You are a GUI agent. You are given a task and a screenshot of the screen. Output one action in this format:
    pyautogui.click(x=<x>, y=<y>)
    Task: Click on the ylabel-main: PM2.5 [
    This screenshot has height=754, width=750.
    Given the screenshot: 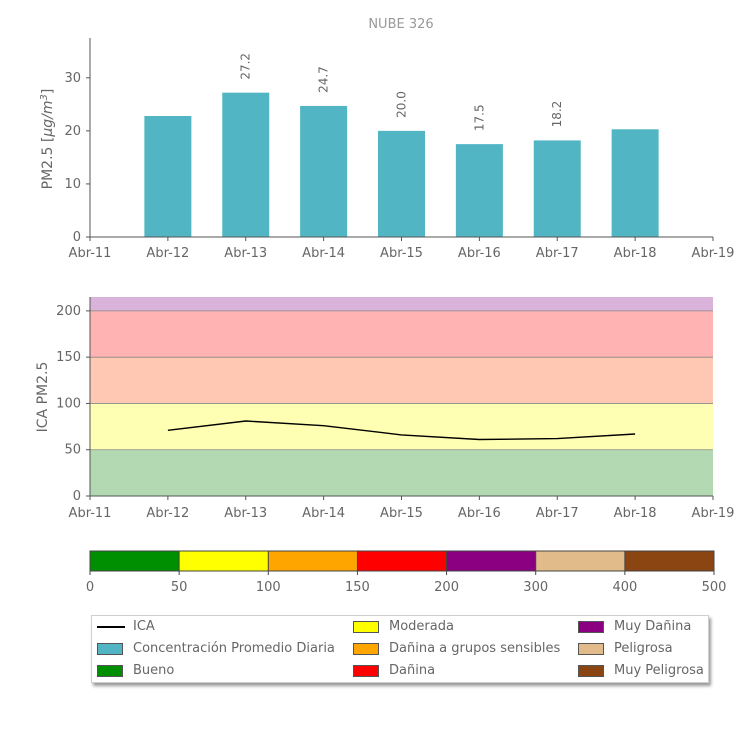 What is the action you would take?
    pyautogui.click(x=48, y=163)
    